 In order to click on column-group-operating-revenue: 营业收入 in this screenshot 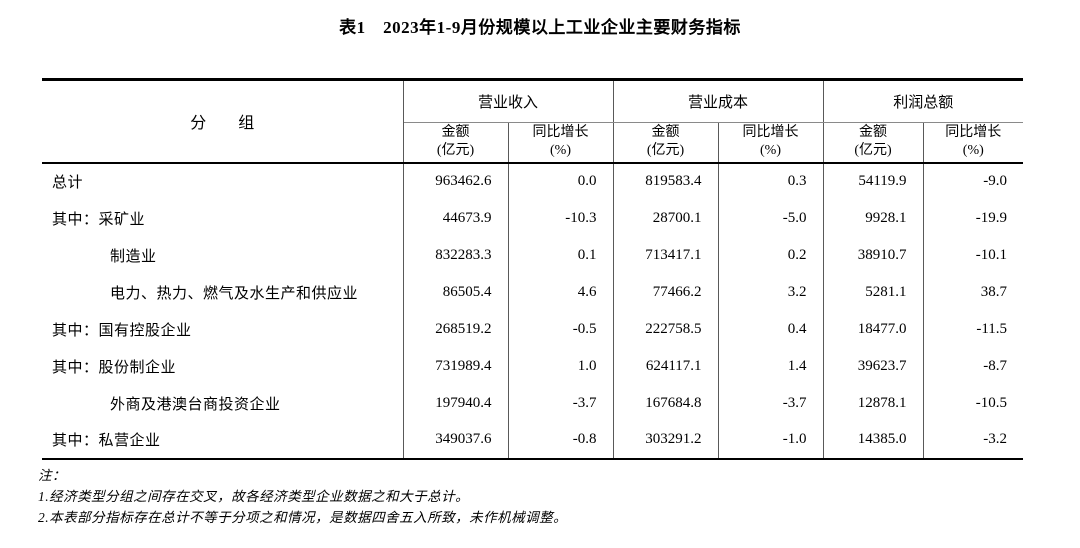, I will do `click(508, 101)`.